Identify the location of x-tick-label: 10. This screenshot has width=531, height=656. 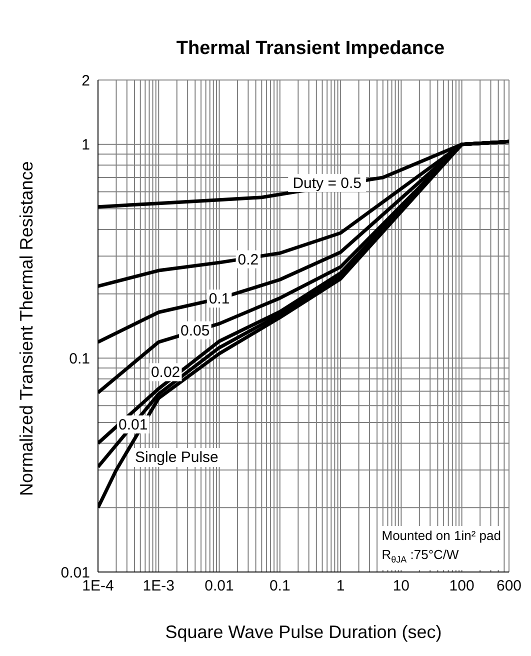
(401, 586).